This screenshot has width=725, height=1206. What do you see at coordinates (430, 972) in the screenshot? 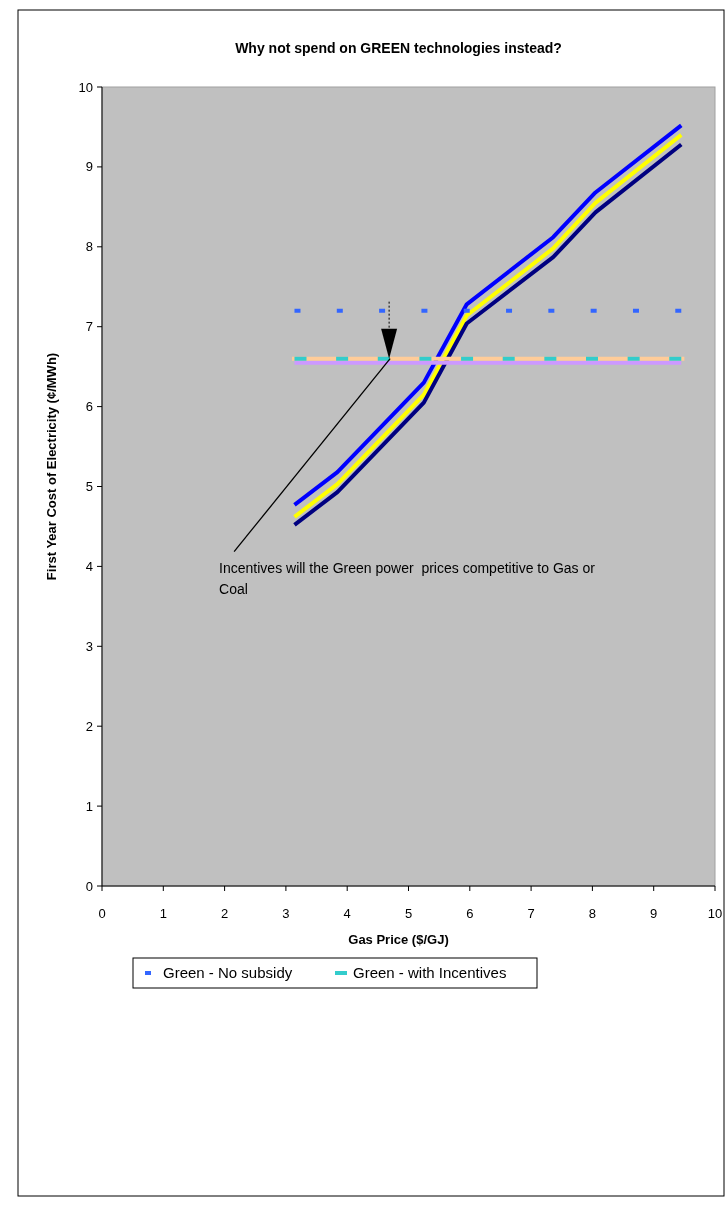
I see `legend-label: Green - with Incentives` at bounding box center [430, 972].